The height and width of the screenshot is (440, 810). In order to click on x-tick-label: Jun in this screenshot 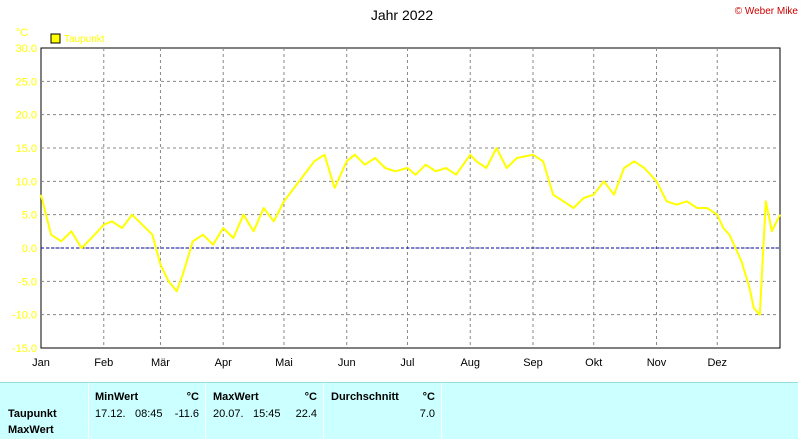, I will do `click(347, 363)`.